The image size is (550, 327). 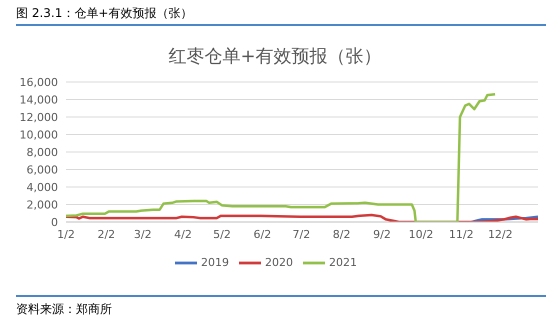 What do you see at coordinates (461, 234) in the screenshot?
I see `x-tick-label: 11/2` at bounding box center [461, 234].